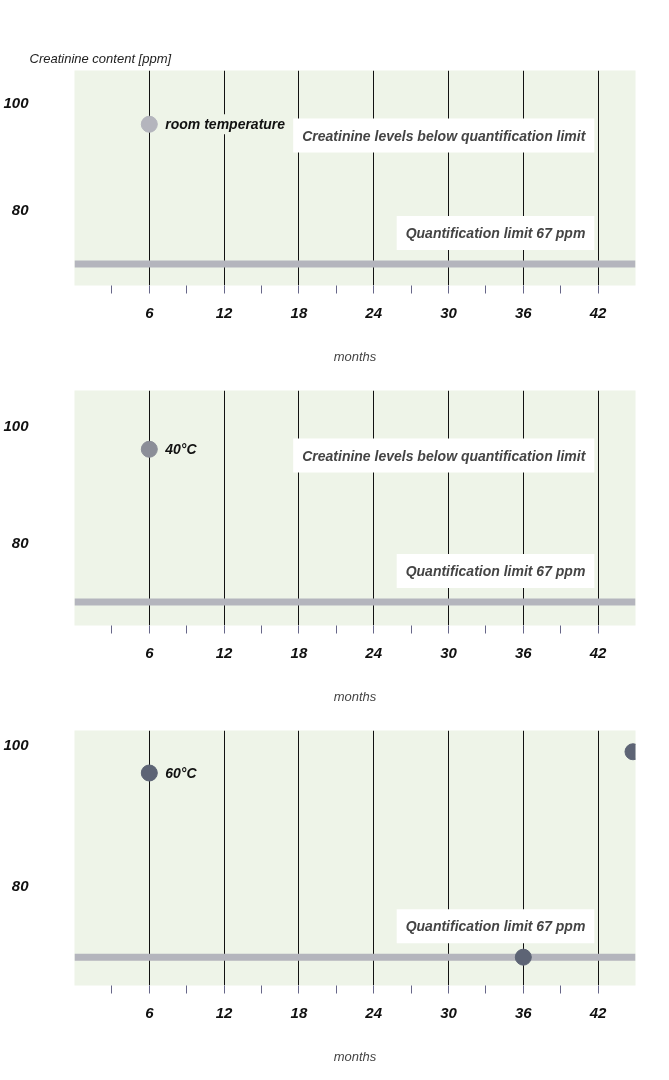  What do you see at coordinates (225, 124) in the screenshot?
I see `series-label: room temperature` at bounding box center [225, 124].